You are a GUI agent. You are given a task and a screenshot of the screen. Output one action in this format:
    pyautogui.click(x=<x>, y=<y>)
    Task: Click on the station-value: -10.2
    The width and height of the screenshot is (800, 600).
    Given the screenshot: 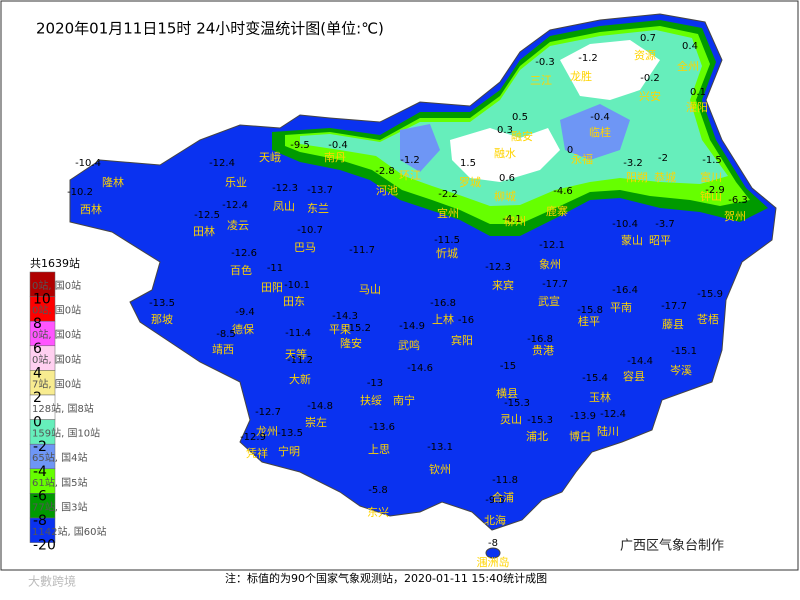 What is the action you would take?
    pyautogui.click(x=80, y=192)
    